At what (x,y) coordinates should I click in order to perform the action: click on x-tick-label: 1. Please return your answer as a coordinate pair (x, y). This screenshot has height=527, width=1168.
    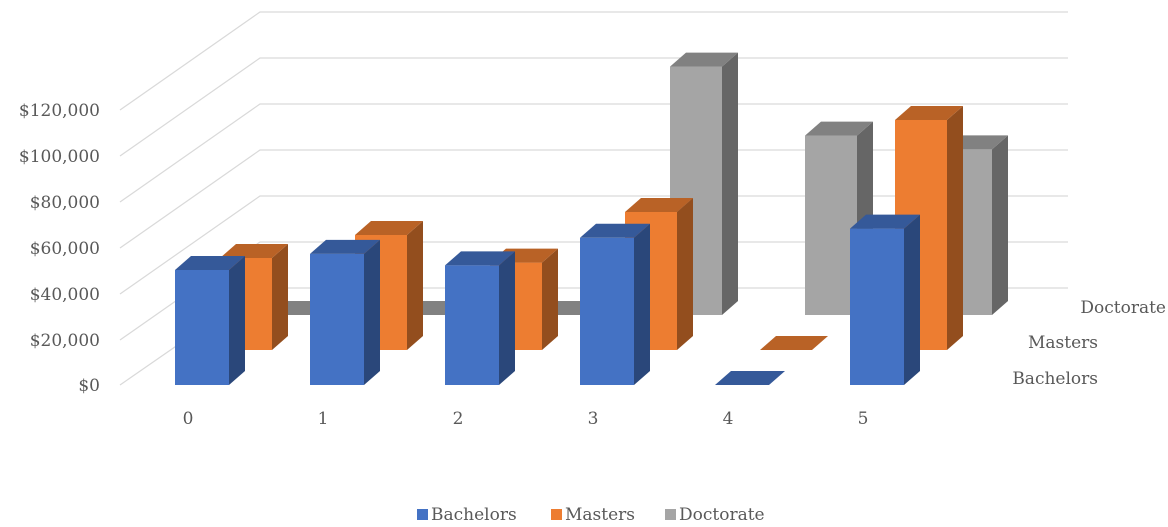
    Looking at the image, I should click on (323, 419).